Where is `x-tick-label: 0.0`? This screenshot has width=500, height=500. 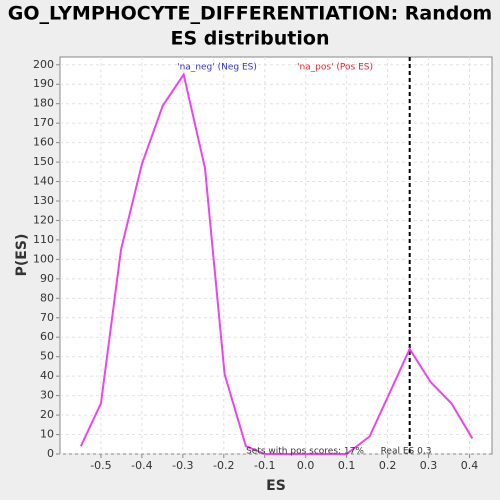 x-tick-label: 0.0 is located at coordinates (306, 465).